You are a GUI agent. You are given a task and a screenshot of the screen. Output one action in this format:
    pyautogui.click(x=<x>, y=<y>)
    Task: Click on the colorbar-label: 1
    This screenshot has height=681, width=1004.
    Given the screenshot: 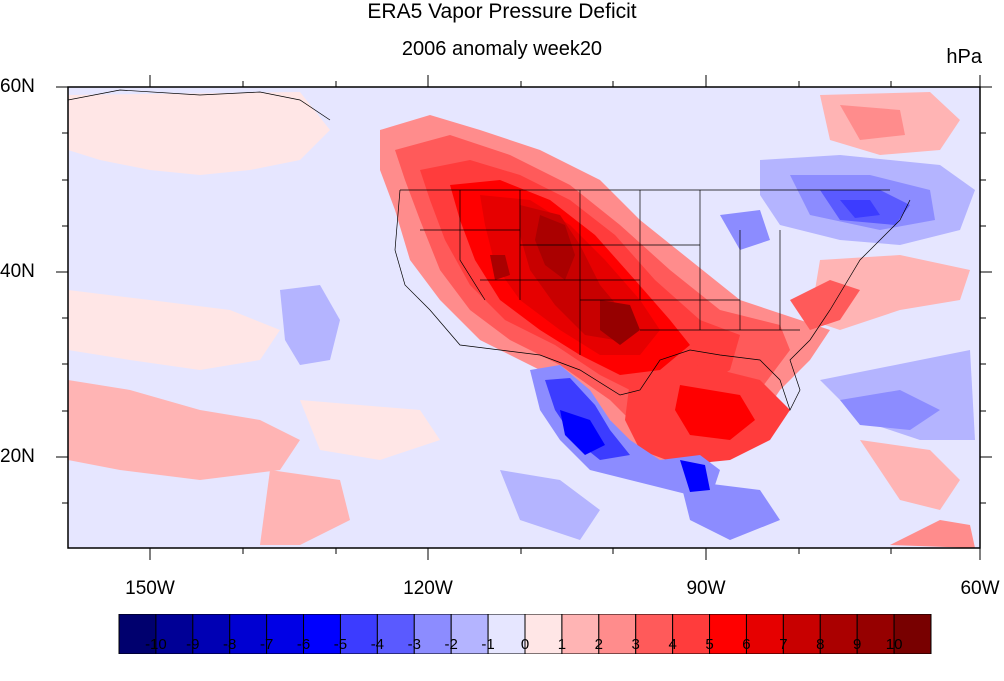 What is the action you would take?
    pyautogui.click(x=562, y=644)
    